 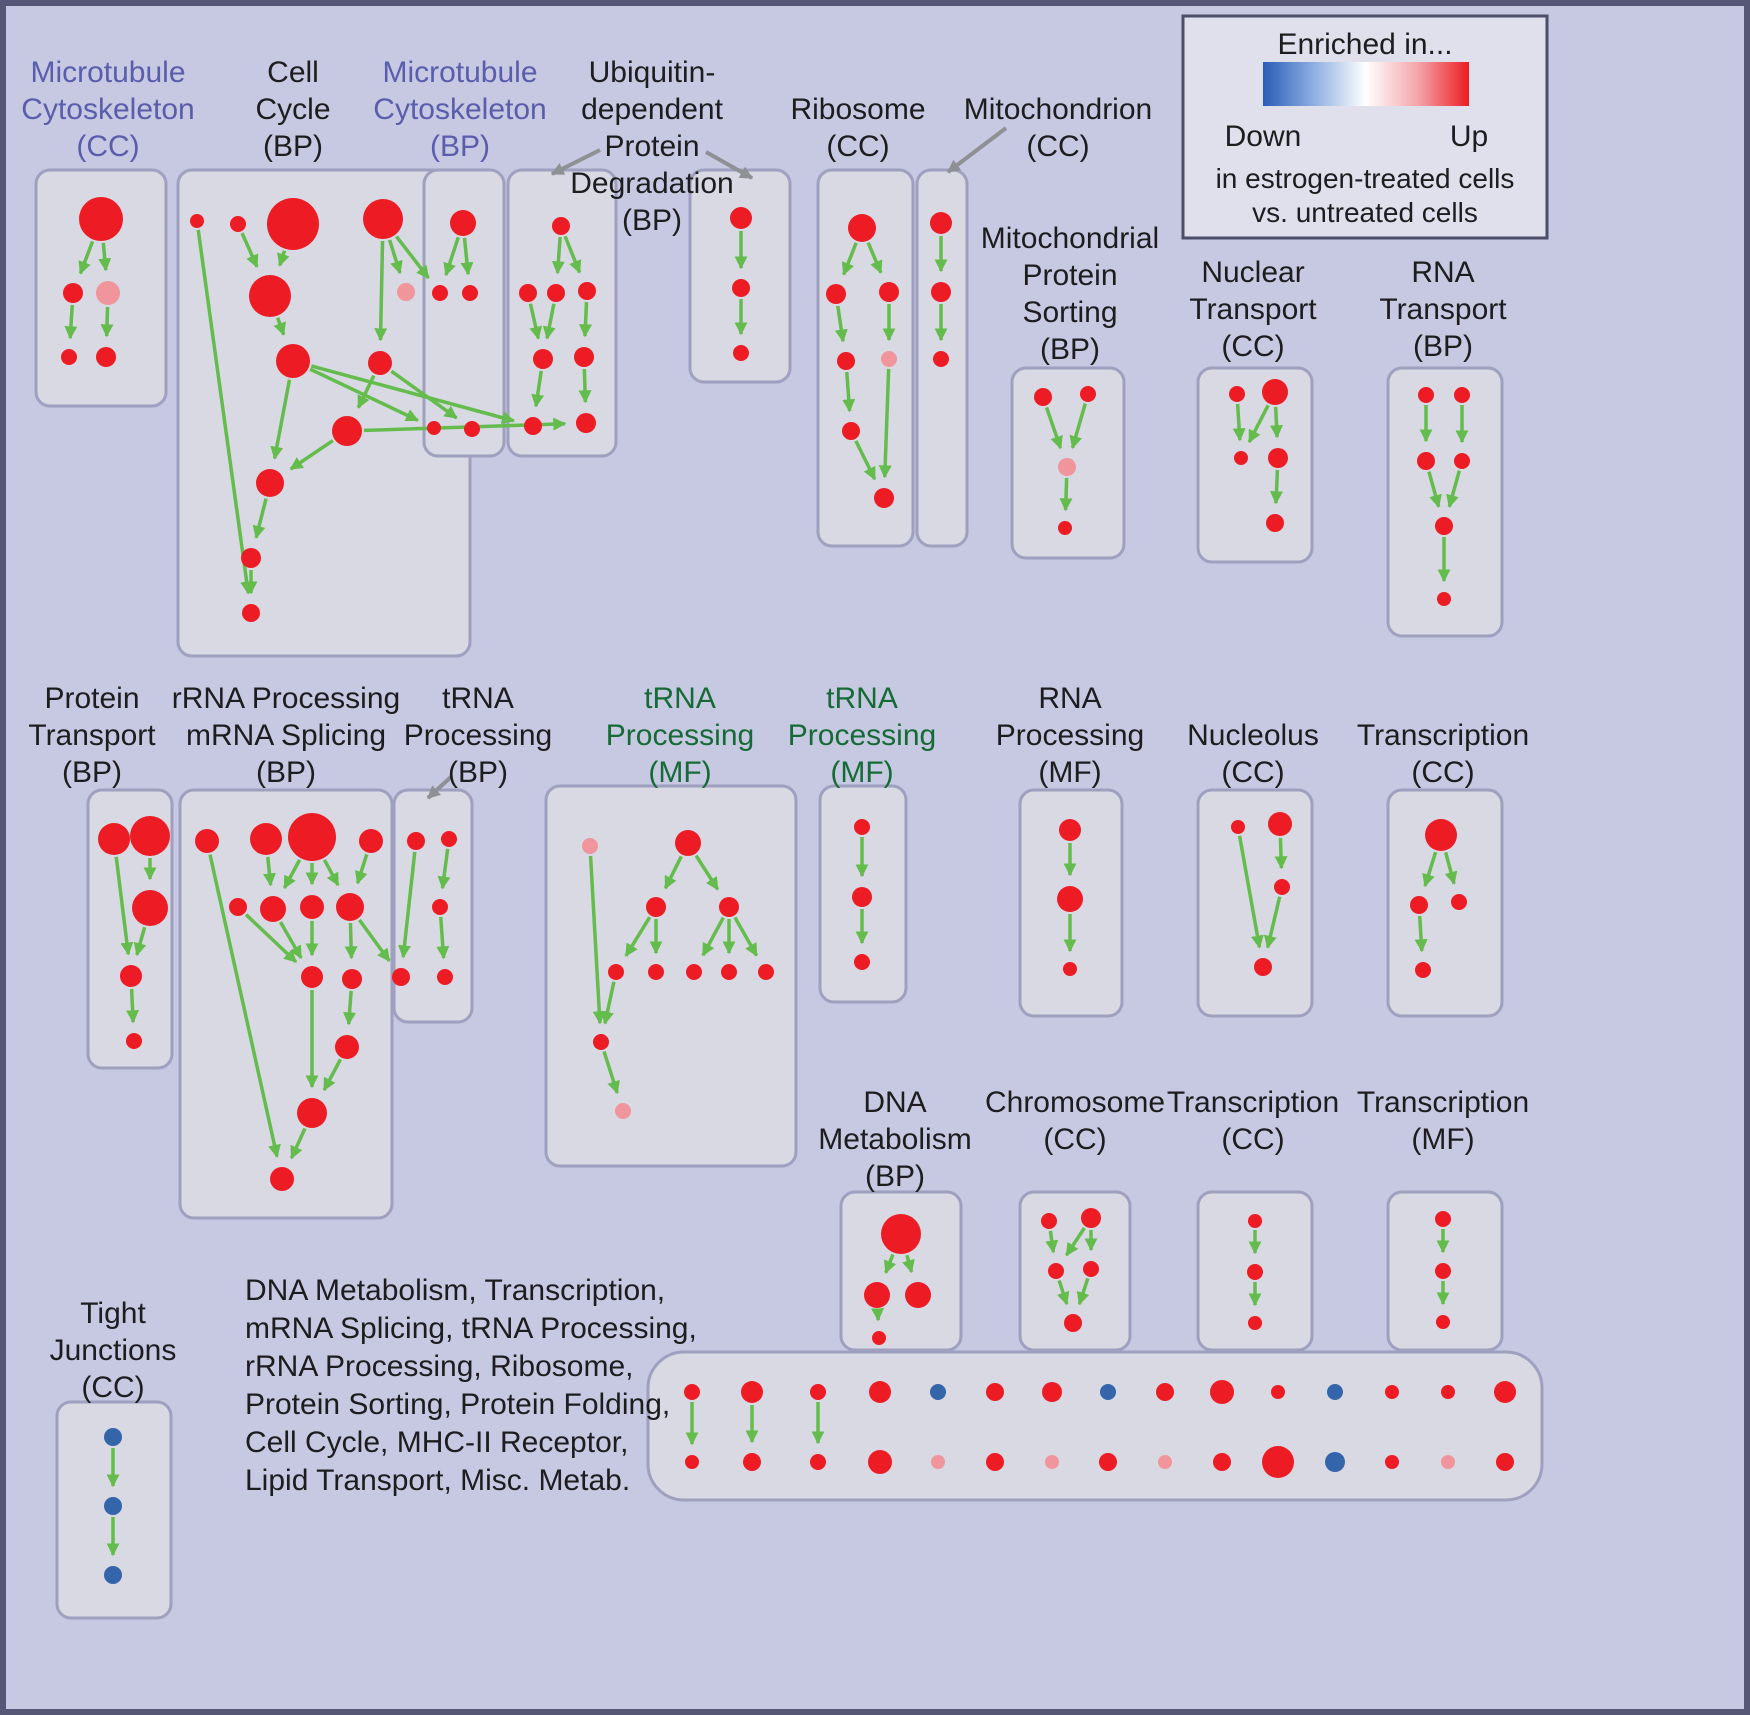 I want to click on cluster-label-line: DNA, so click(x=894, y=1102).